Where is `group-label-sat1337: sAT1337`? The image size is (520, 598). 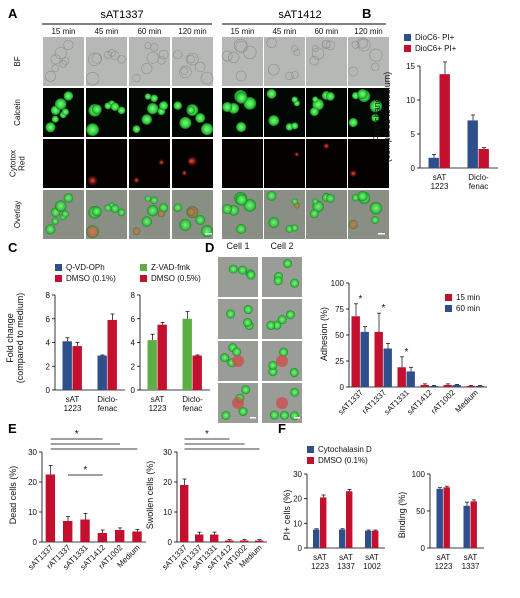 group-label-sat1337: sAT1337 is located at coordinates (121, 15).